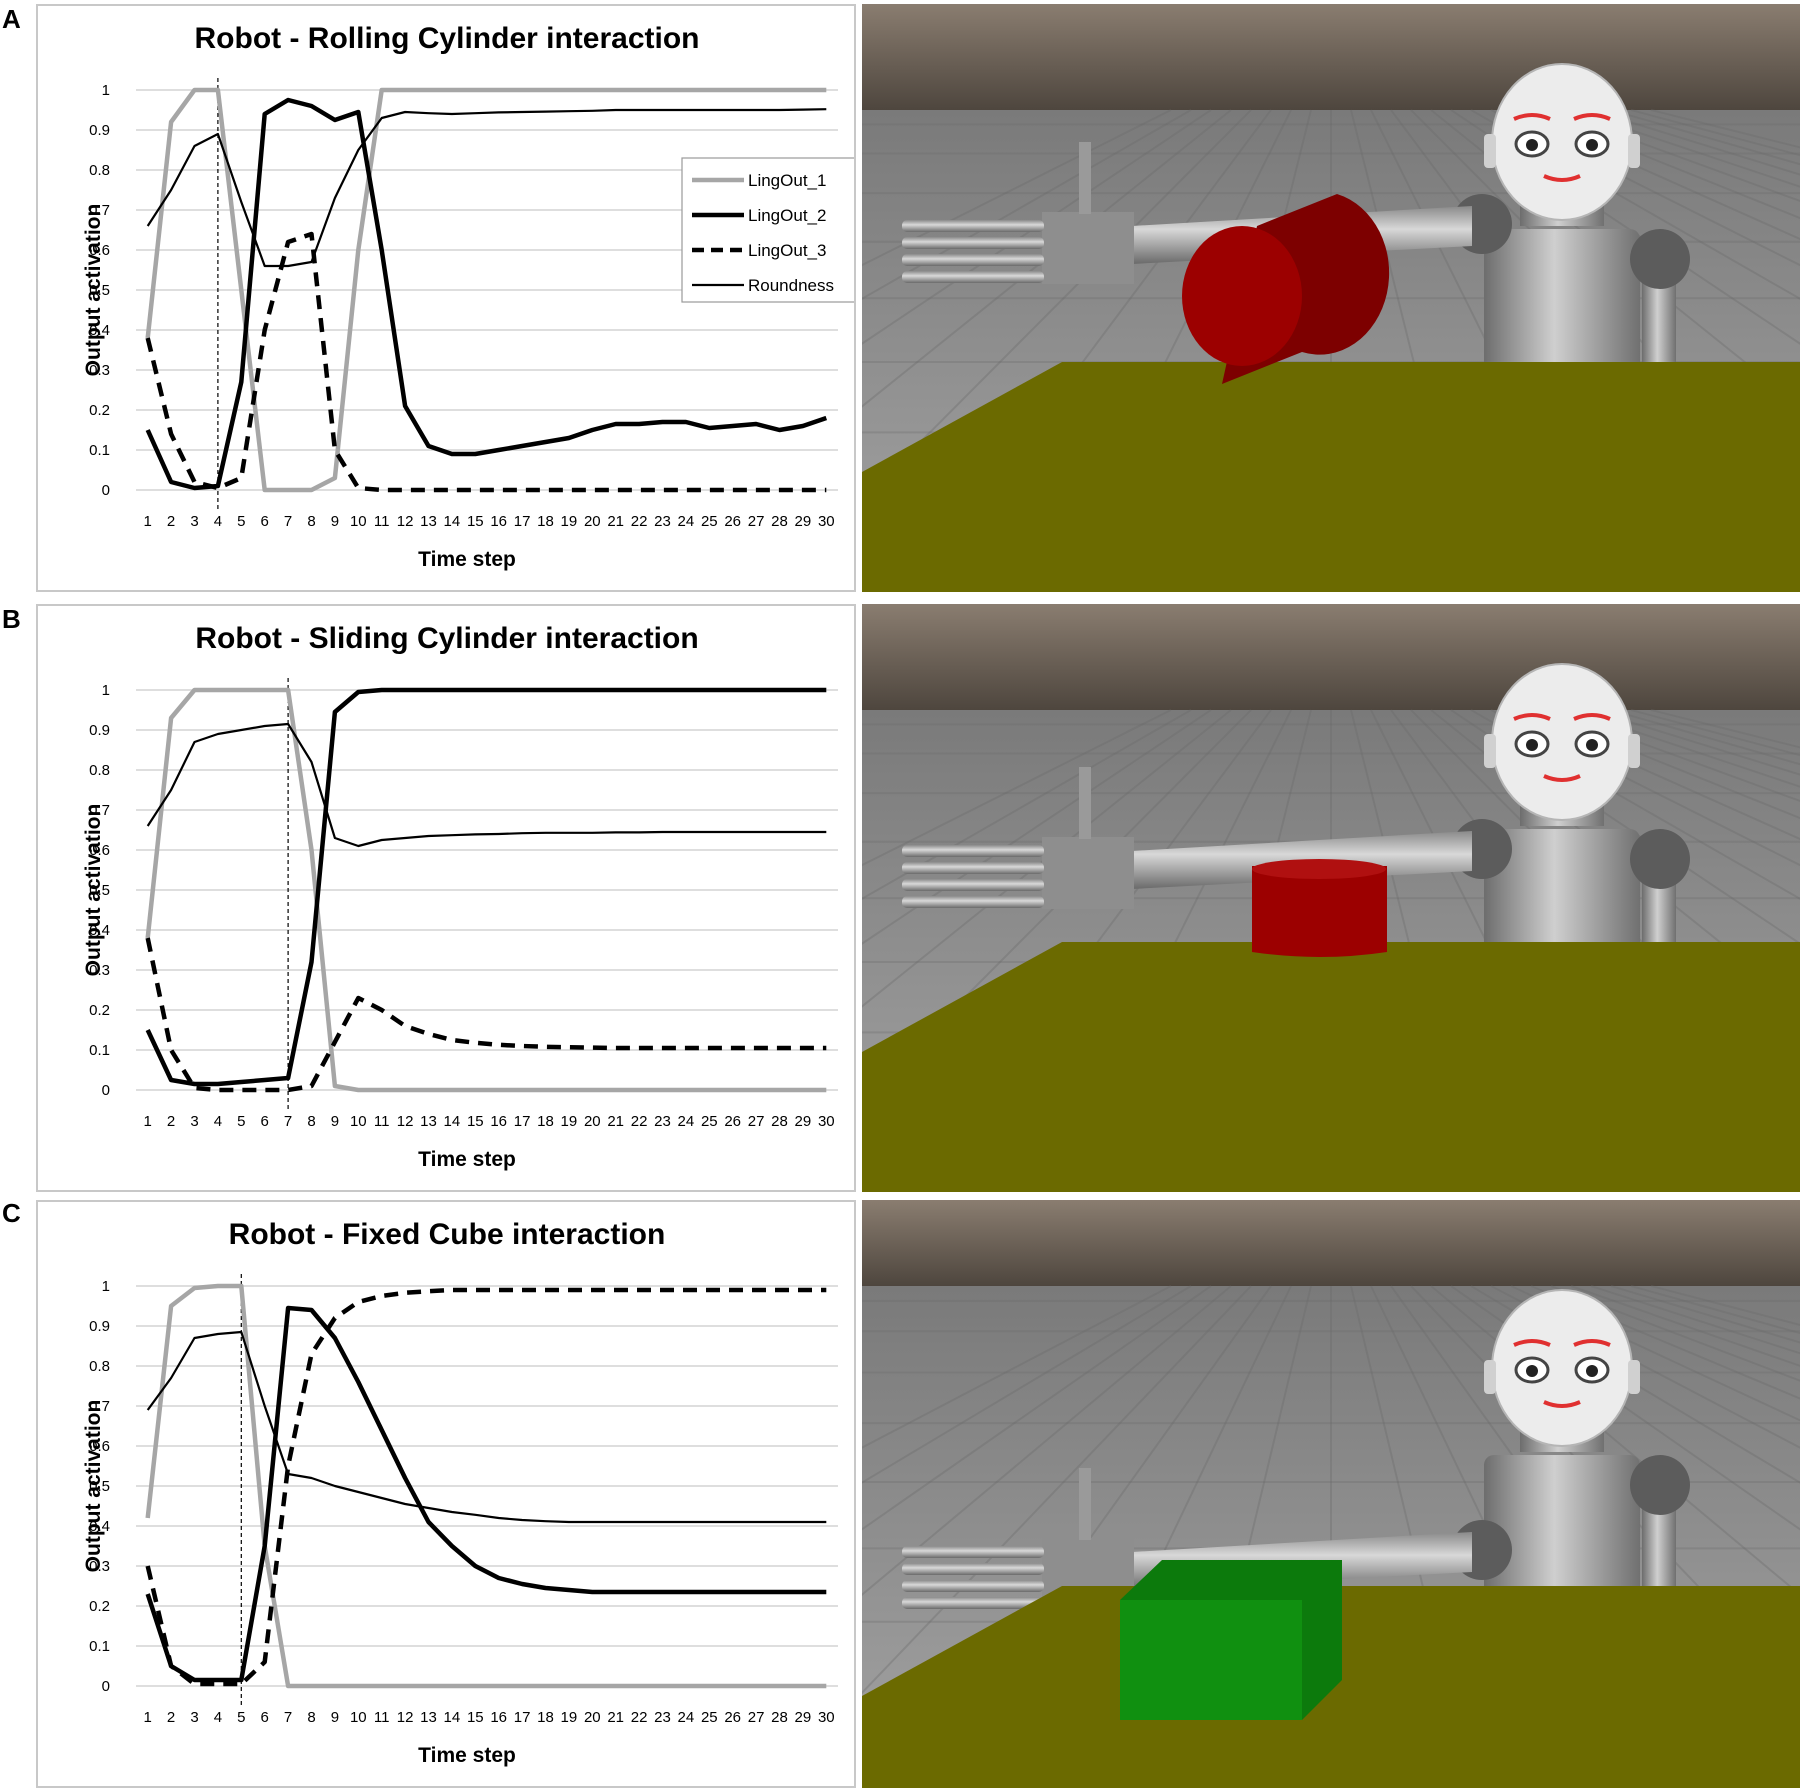 Image resolution: width=1803 pixels, height=1790 pixels. I want to click on robot-left-hand, so click(1088, 873).